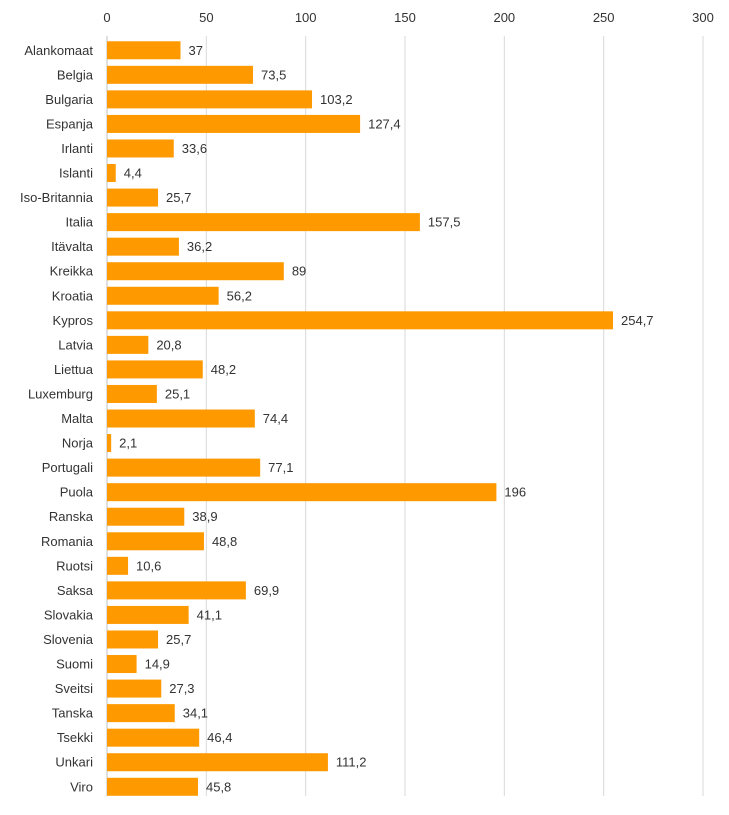  Describe the element at coordinates (637, 320) in the screenshot. I see `data-label: 254,7` at that location.